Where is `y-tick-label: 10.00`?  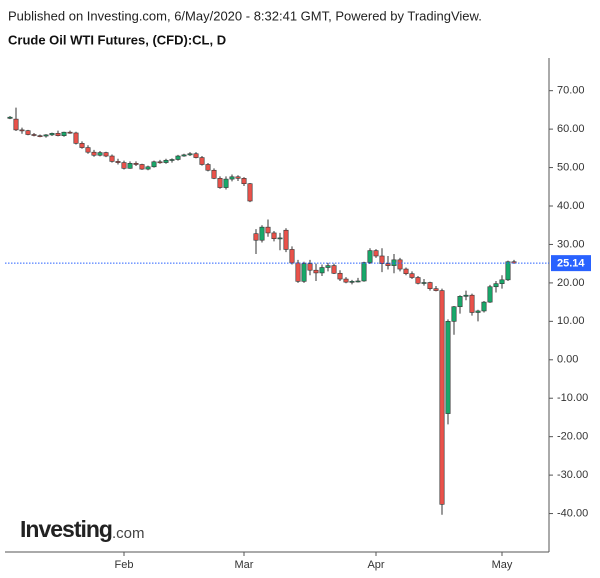 y-tick-label: 10.00 is located at coordinates (571, 321).